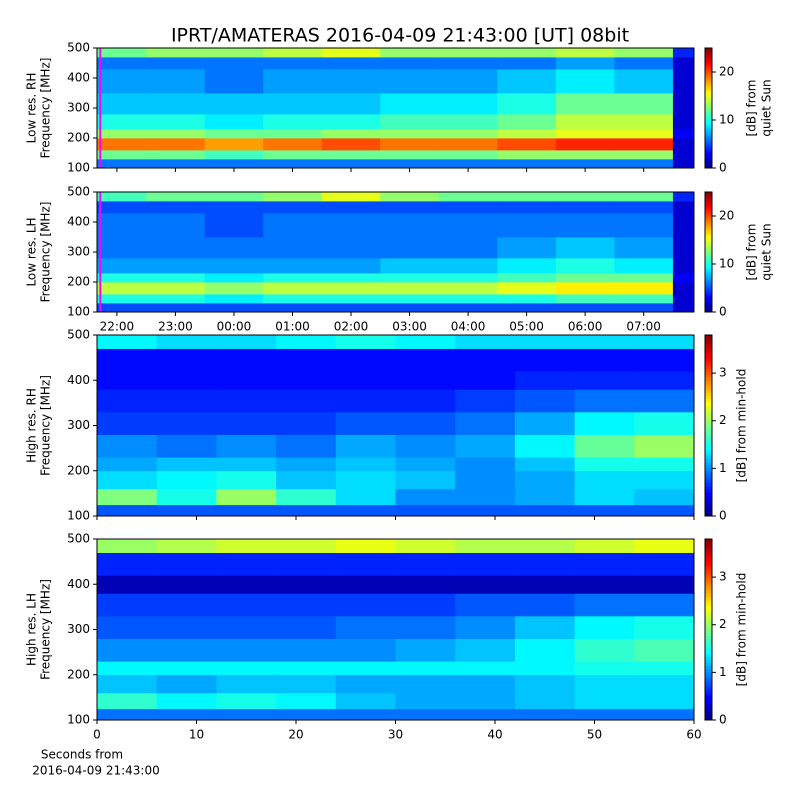 The image size is (800, 800). Describe the element at coordinates (117, 327) in the screenshot. I see `x-tick-label: 22:00` at that location.